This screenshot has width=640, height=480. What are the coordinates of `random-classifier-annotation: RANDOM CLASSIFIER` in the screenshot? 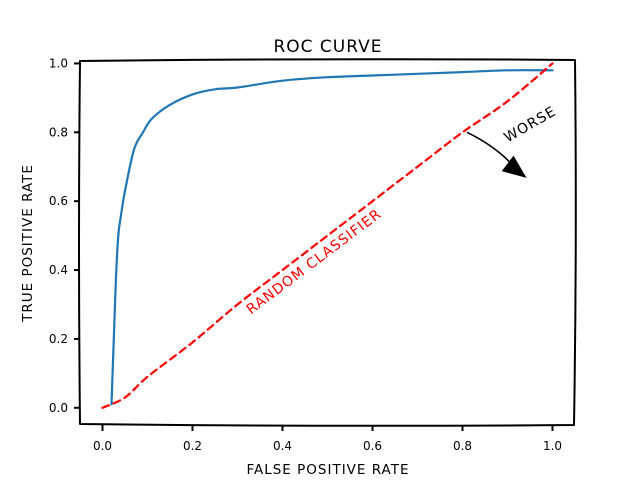 It's located at (314, 262).